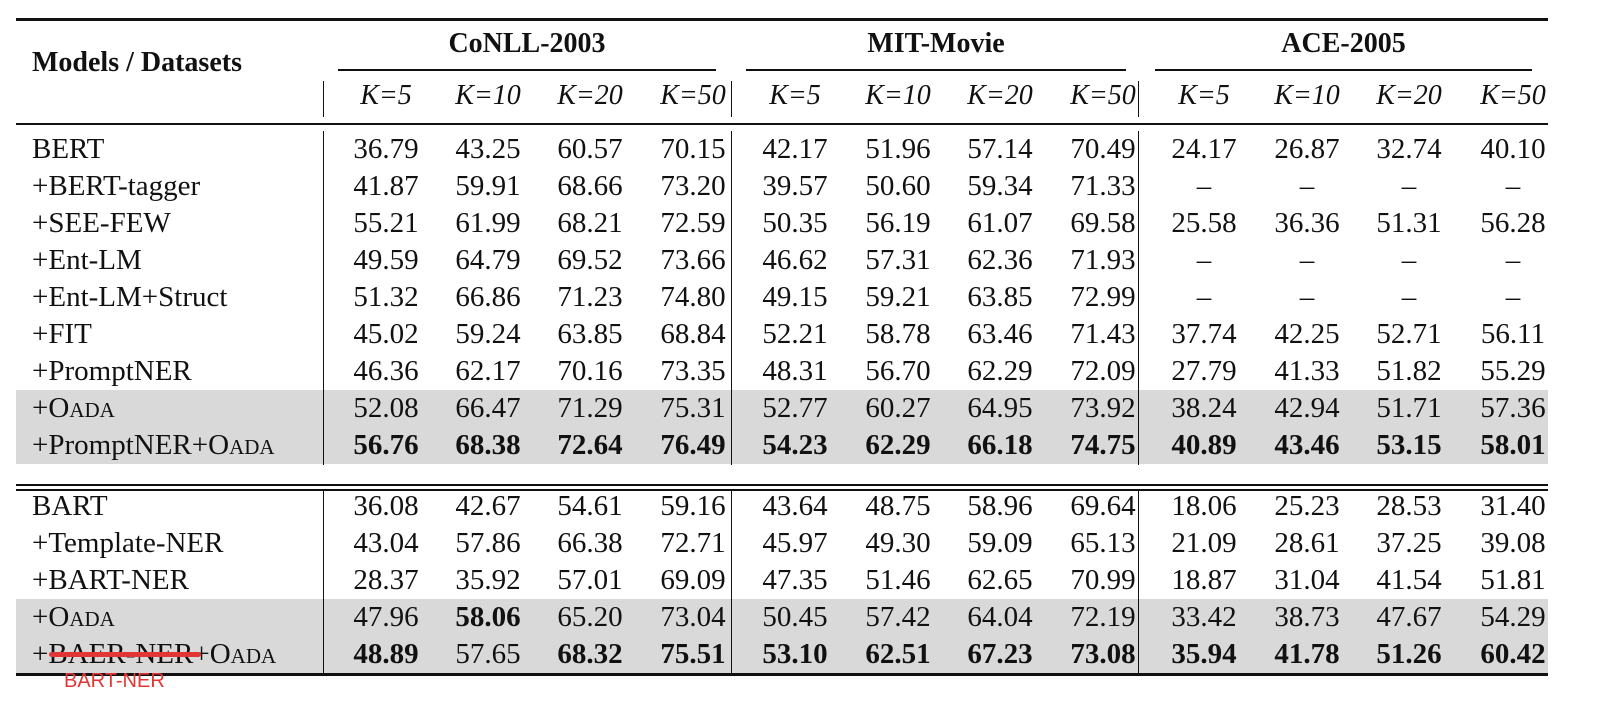 The height and width of the screenshot is (716, 1598). Describe the element at coordinates (936, 70) in the screenshot. I see `mitmovie-underline` at that location.